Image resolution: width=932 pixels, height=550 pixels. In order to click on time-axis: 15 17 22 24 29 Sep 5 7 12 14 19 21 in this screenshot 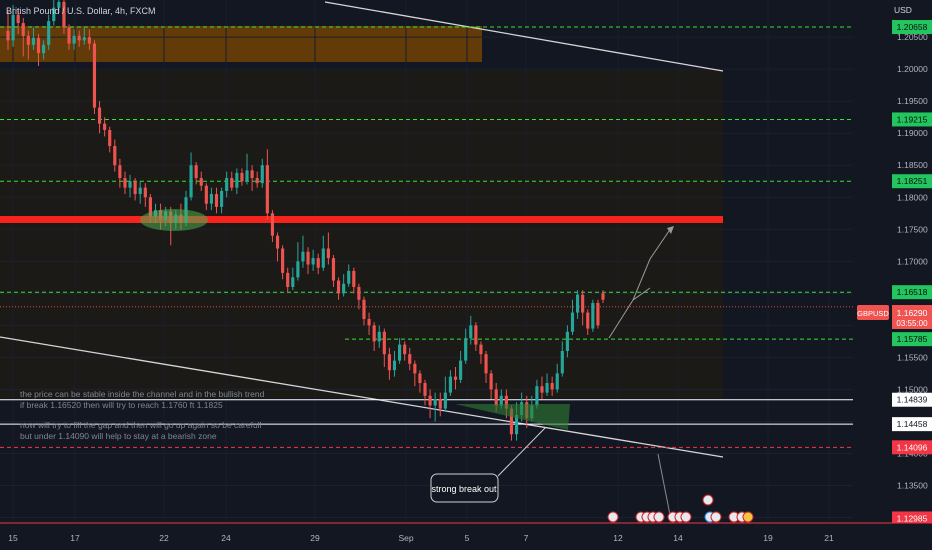, I will do `click(466, 536)`.